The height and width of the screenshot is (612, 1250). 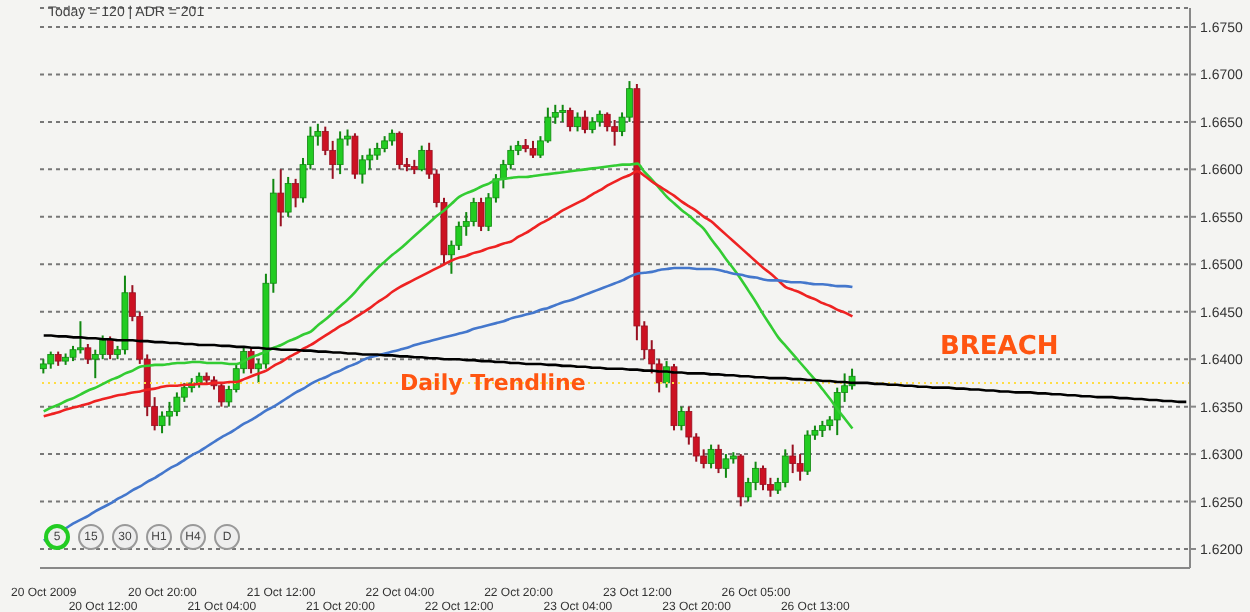 What do you see at coordinates (999, 347) in the screenshot?
I see `annotation: BREACH` at bounding box center [999, 347].